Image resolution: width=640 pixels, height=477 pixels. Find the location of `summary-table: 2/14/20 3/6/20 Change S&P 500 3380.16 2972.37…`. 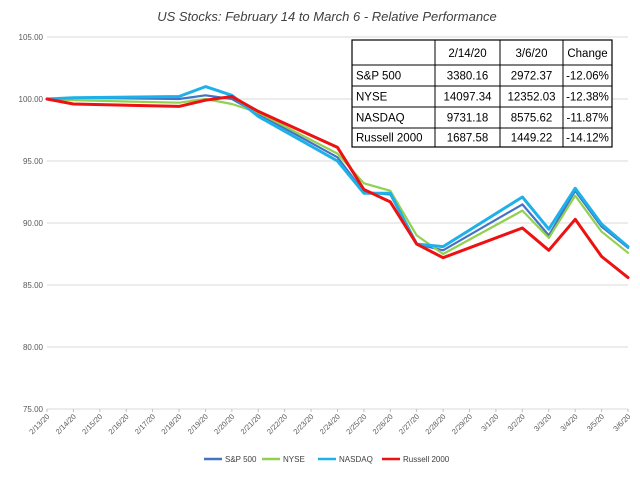

summary-table: 2/14/20 3/6/20 Change S&P 500 3380.16 2972.37… is located at coordinates (482, 93).